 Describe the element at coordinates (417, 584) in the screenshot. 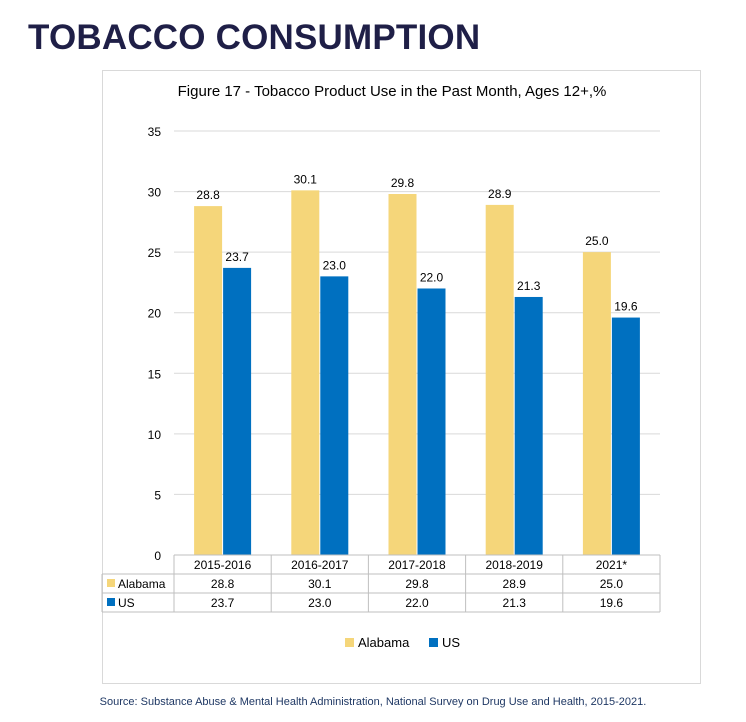

I see `table-value: 29.8` at that location.